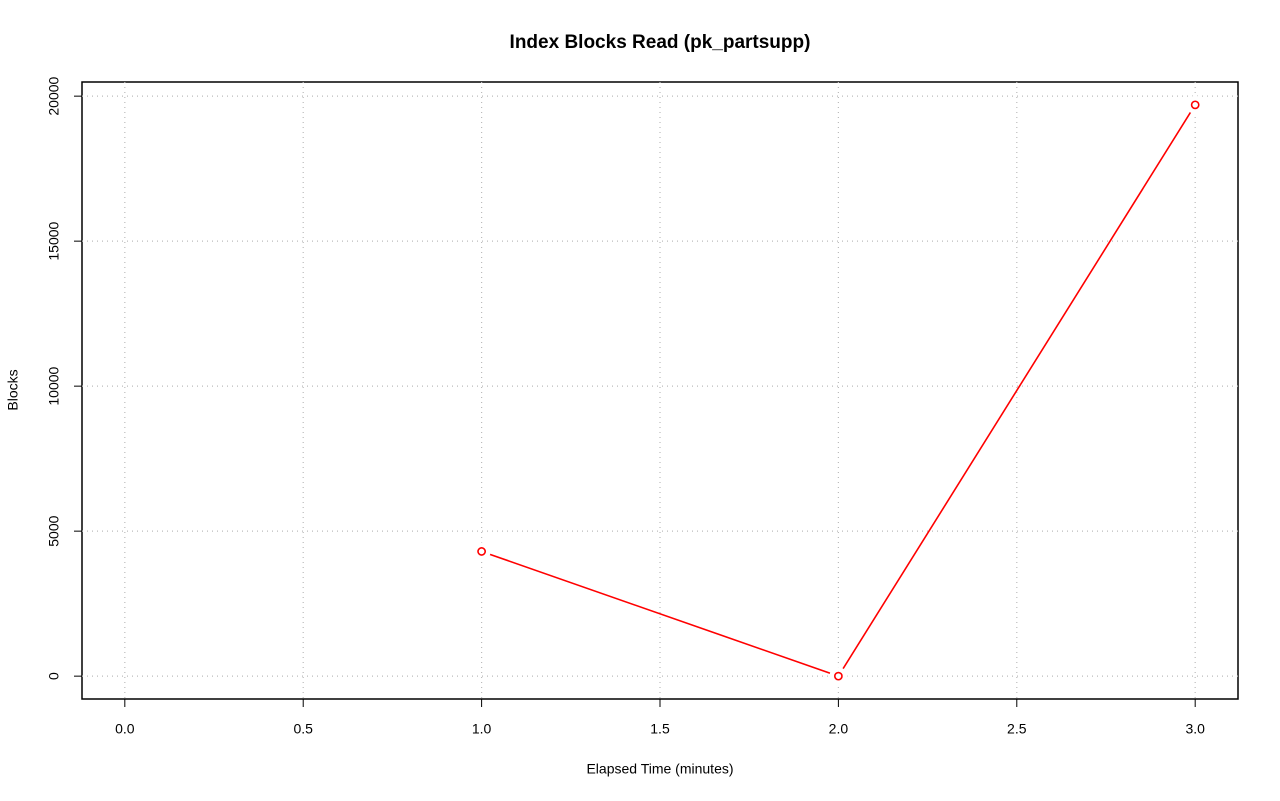 The width and height of the screenshot is (1280, 801). Describe the element at coordinates (54, 385) in the screenshot. I see `y-tick-label: 10000` at that location.